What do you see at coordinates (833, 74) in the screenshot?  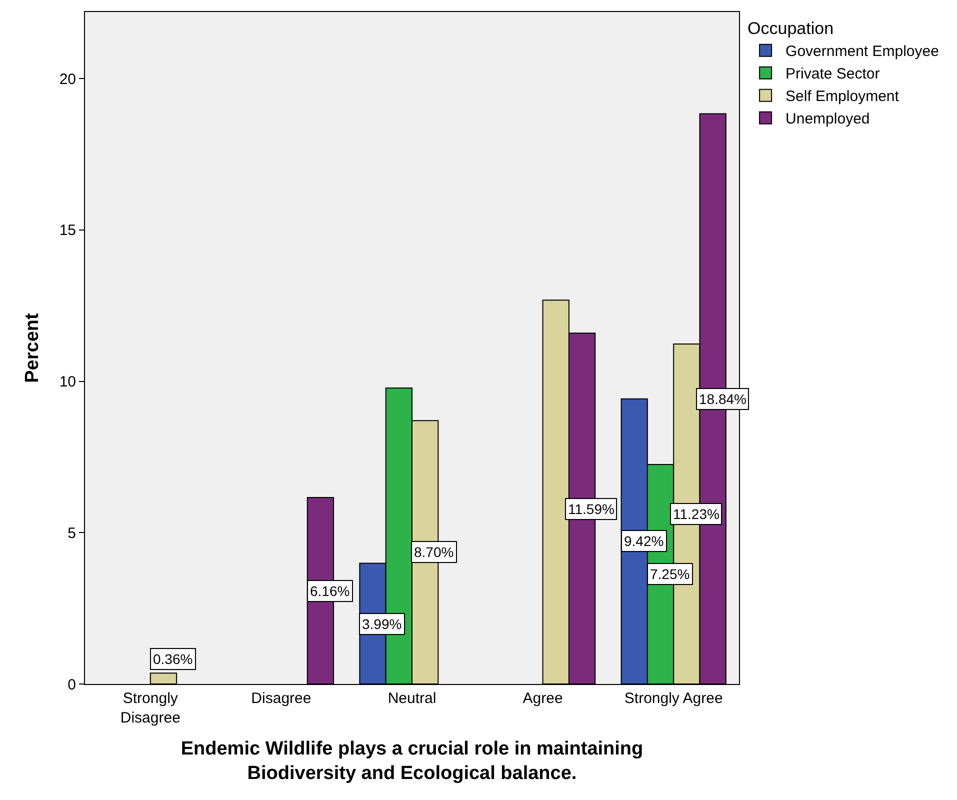 I see `legend-label: Private Sector` at bounding box center [833, 74].